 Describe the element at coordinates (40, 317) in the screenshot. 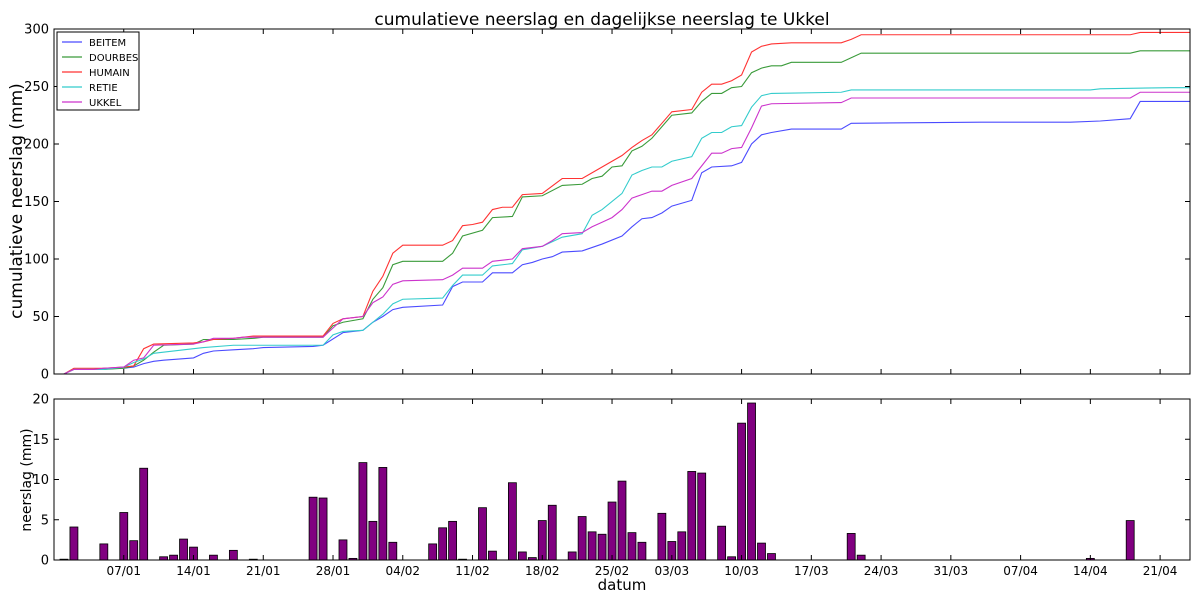

I see `y-tick-label: 50` at that location.